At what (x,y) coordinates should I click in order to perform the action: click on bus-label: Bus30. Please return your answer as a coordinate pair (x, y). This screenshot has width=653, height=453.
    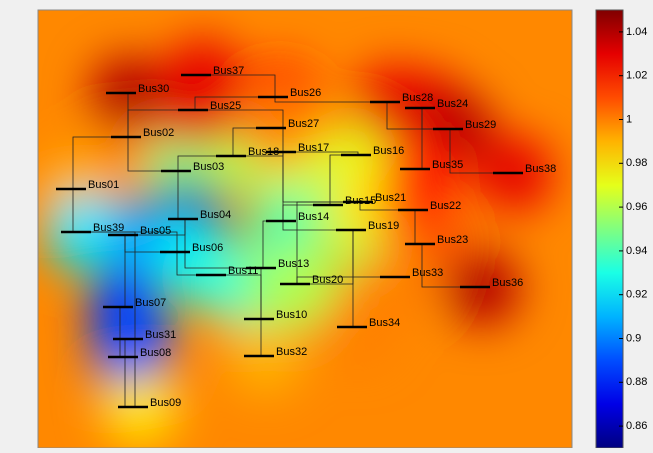
    Looking at the image, I should click on (153, 89).